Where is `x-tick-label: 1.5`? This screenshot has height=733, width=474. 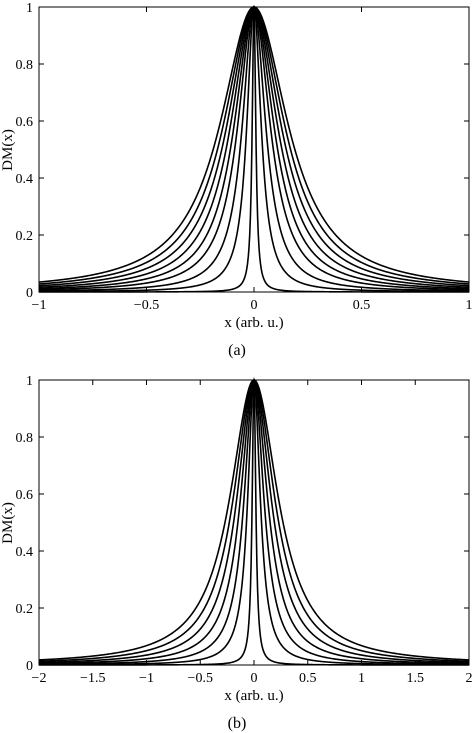
x-tick-label: 1.5 is located at coordinates (416, 678).